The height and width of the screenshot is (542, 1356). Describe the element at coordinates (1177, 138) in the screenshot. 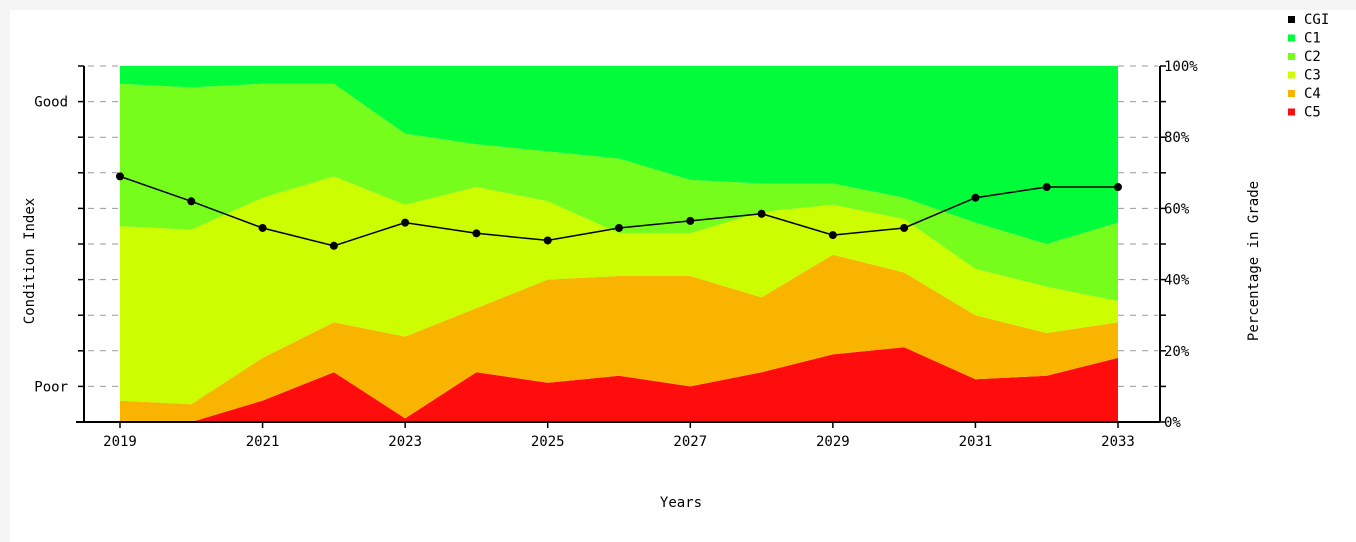

I see `right-tick-label: 80%` at that location.